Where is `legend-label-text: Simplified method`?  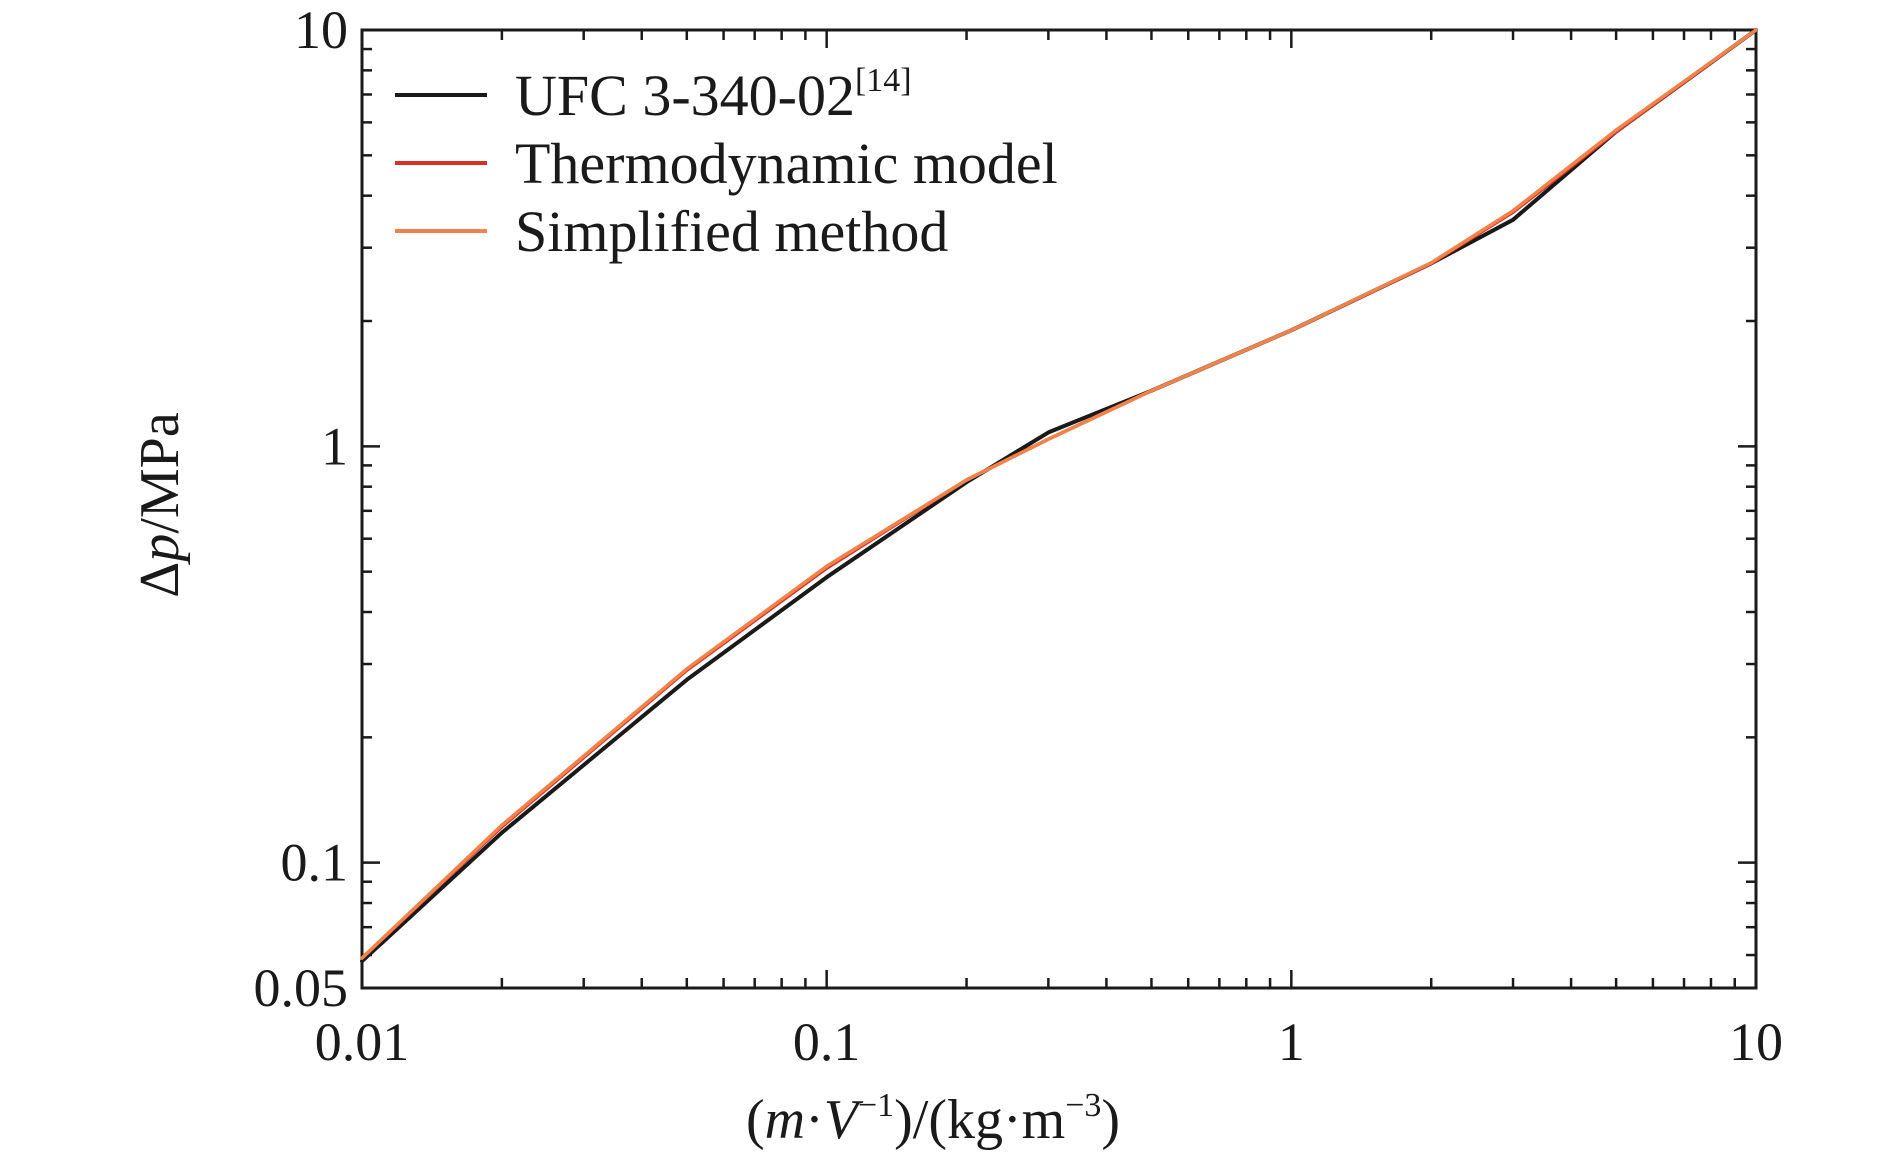 legend-label-text: Simplified method is located at coordinates (731, 231).